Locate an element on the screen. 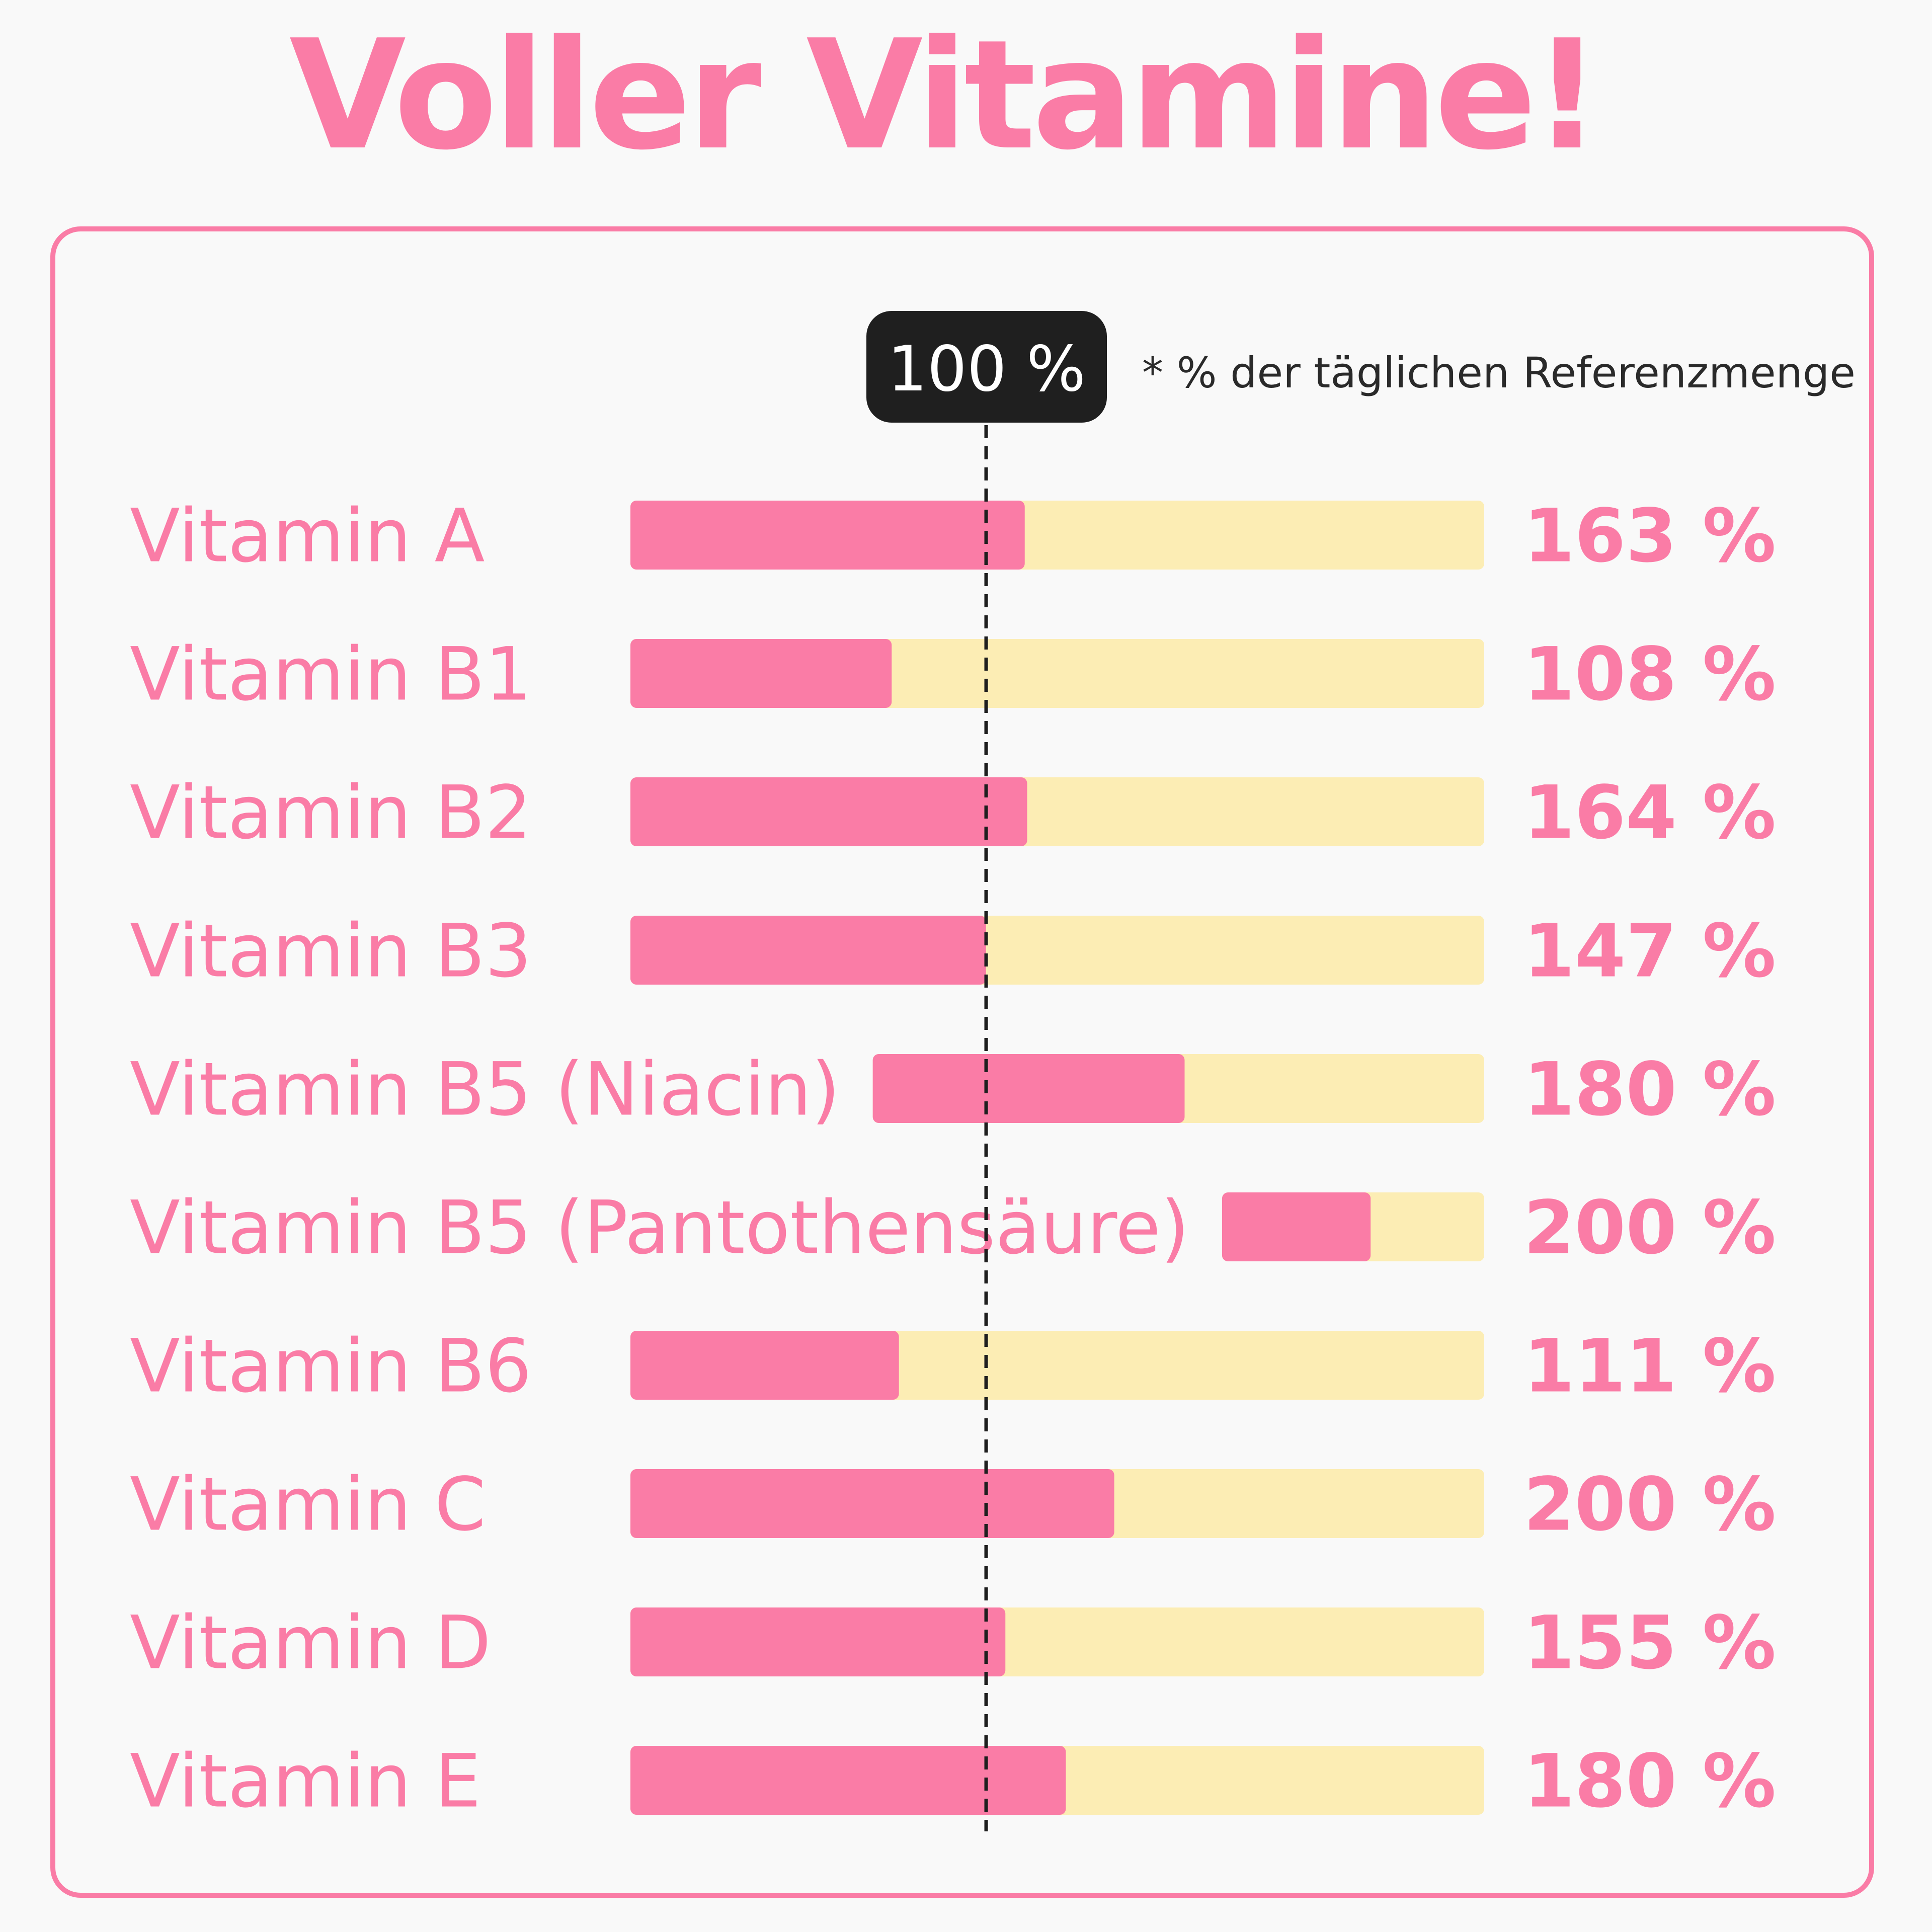 Image resolution: width=1932 pixels, height=1932 pixels. category-label: Vitamin B1 is located at coordinates (331, 675).